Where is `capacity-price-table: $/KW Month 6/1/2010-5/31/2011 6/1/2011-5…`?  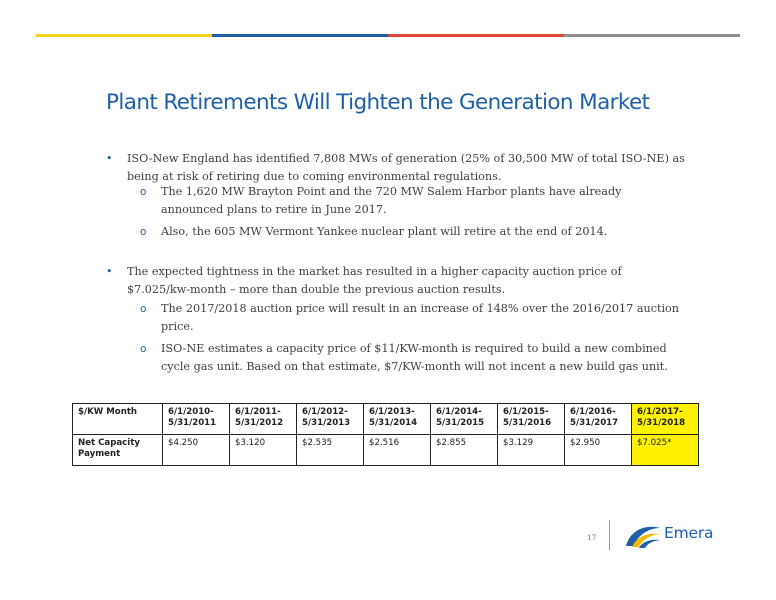 capacity-price-table: $/KW Month 6/1/2010-5/31/2011 6/1/2011-5… is located at coordinates (385, 434).